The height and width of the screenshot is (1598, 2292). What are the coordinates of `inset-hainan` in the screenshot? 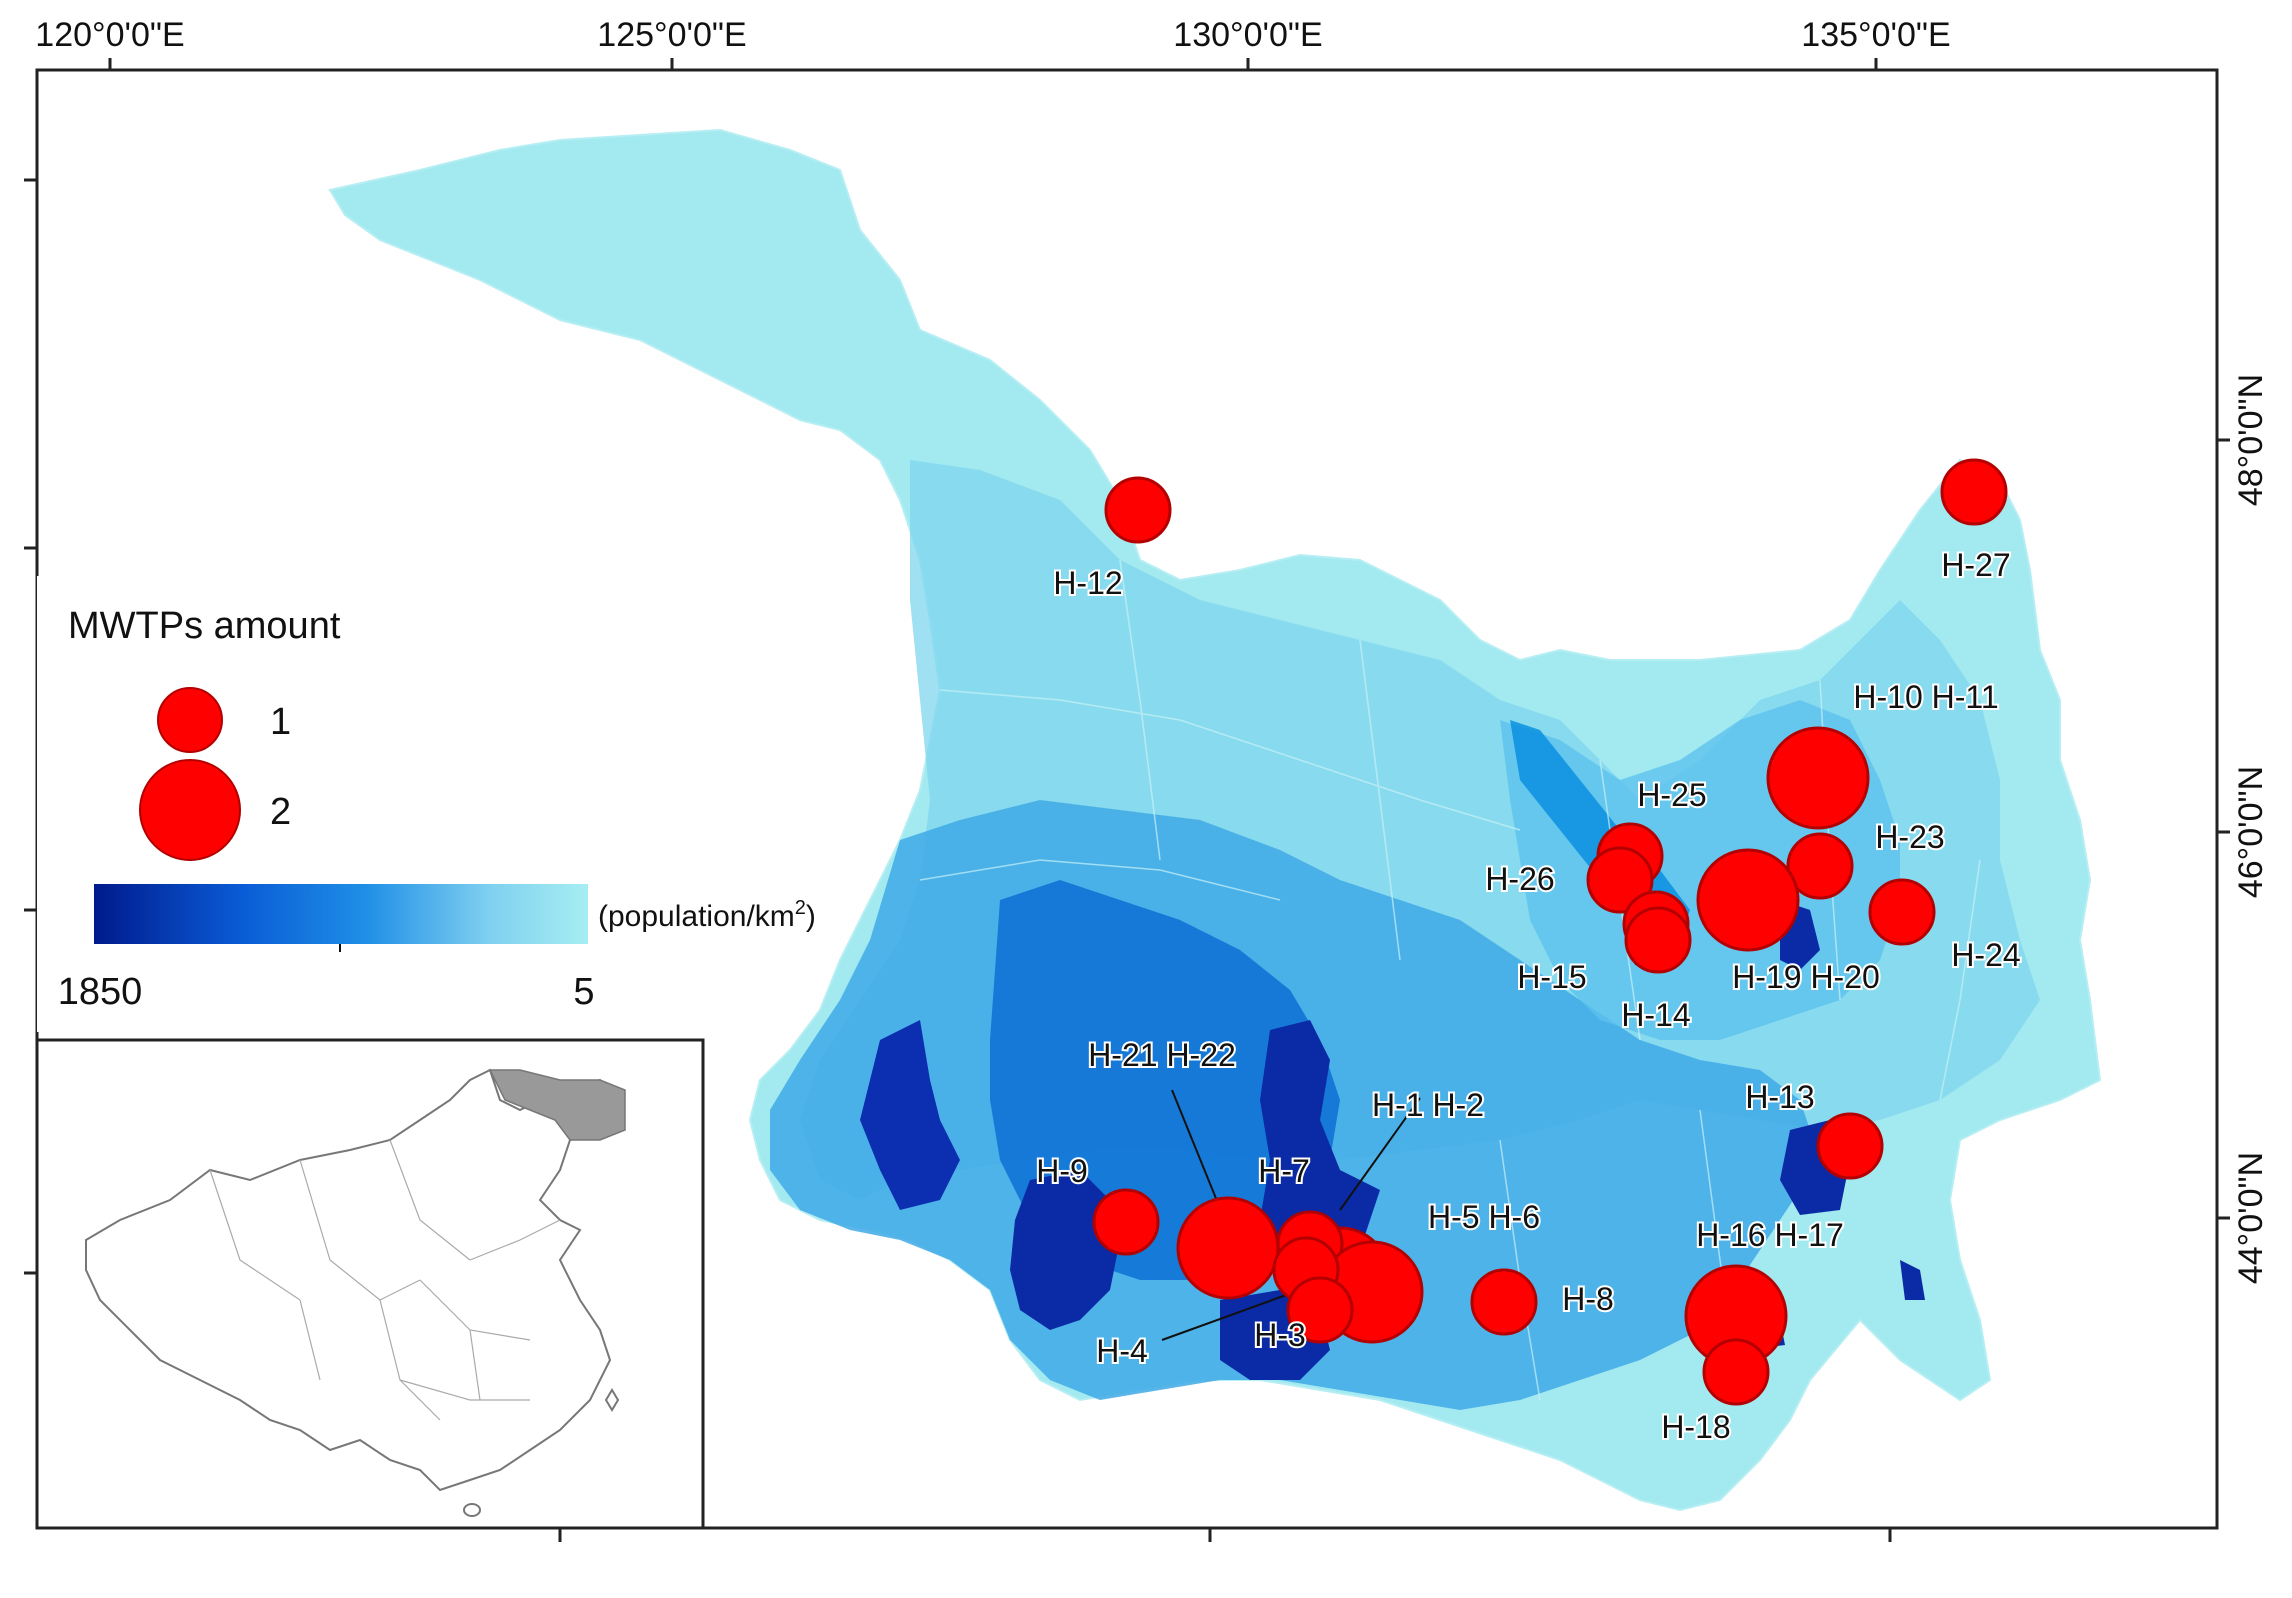 It's located at (472, 1510).